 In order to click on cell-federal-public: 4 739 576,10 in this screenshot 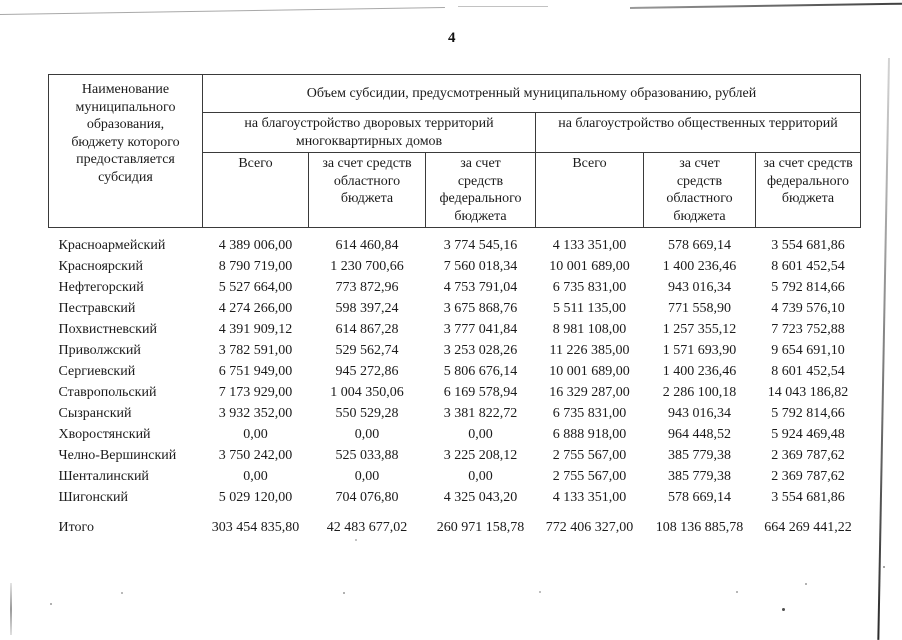, I will do `click(808, 308)`.